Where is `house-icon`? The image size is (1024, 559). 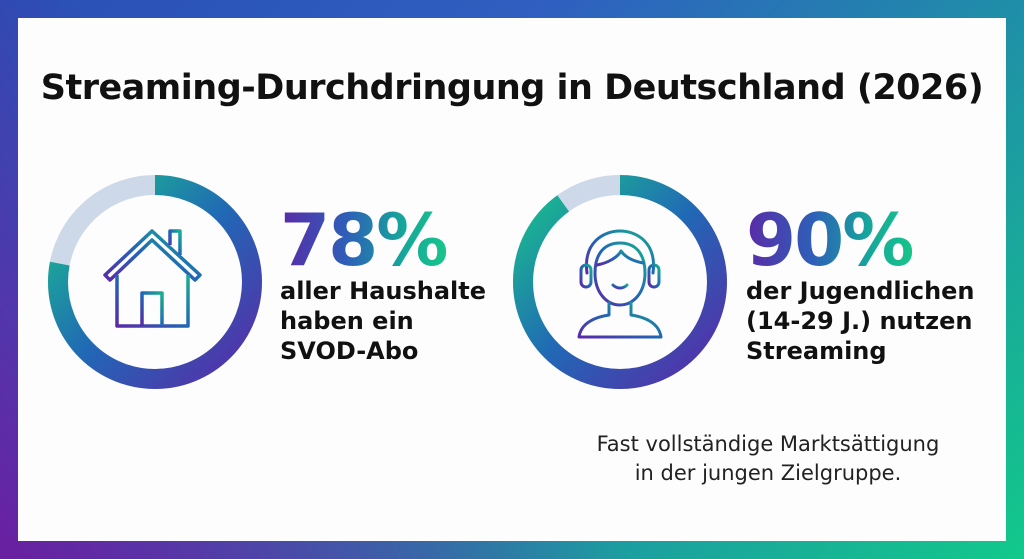
house-icon is located at coordinates (152, 278).